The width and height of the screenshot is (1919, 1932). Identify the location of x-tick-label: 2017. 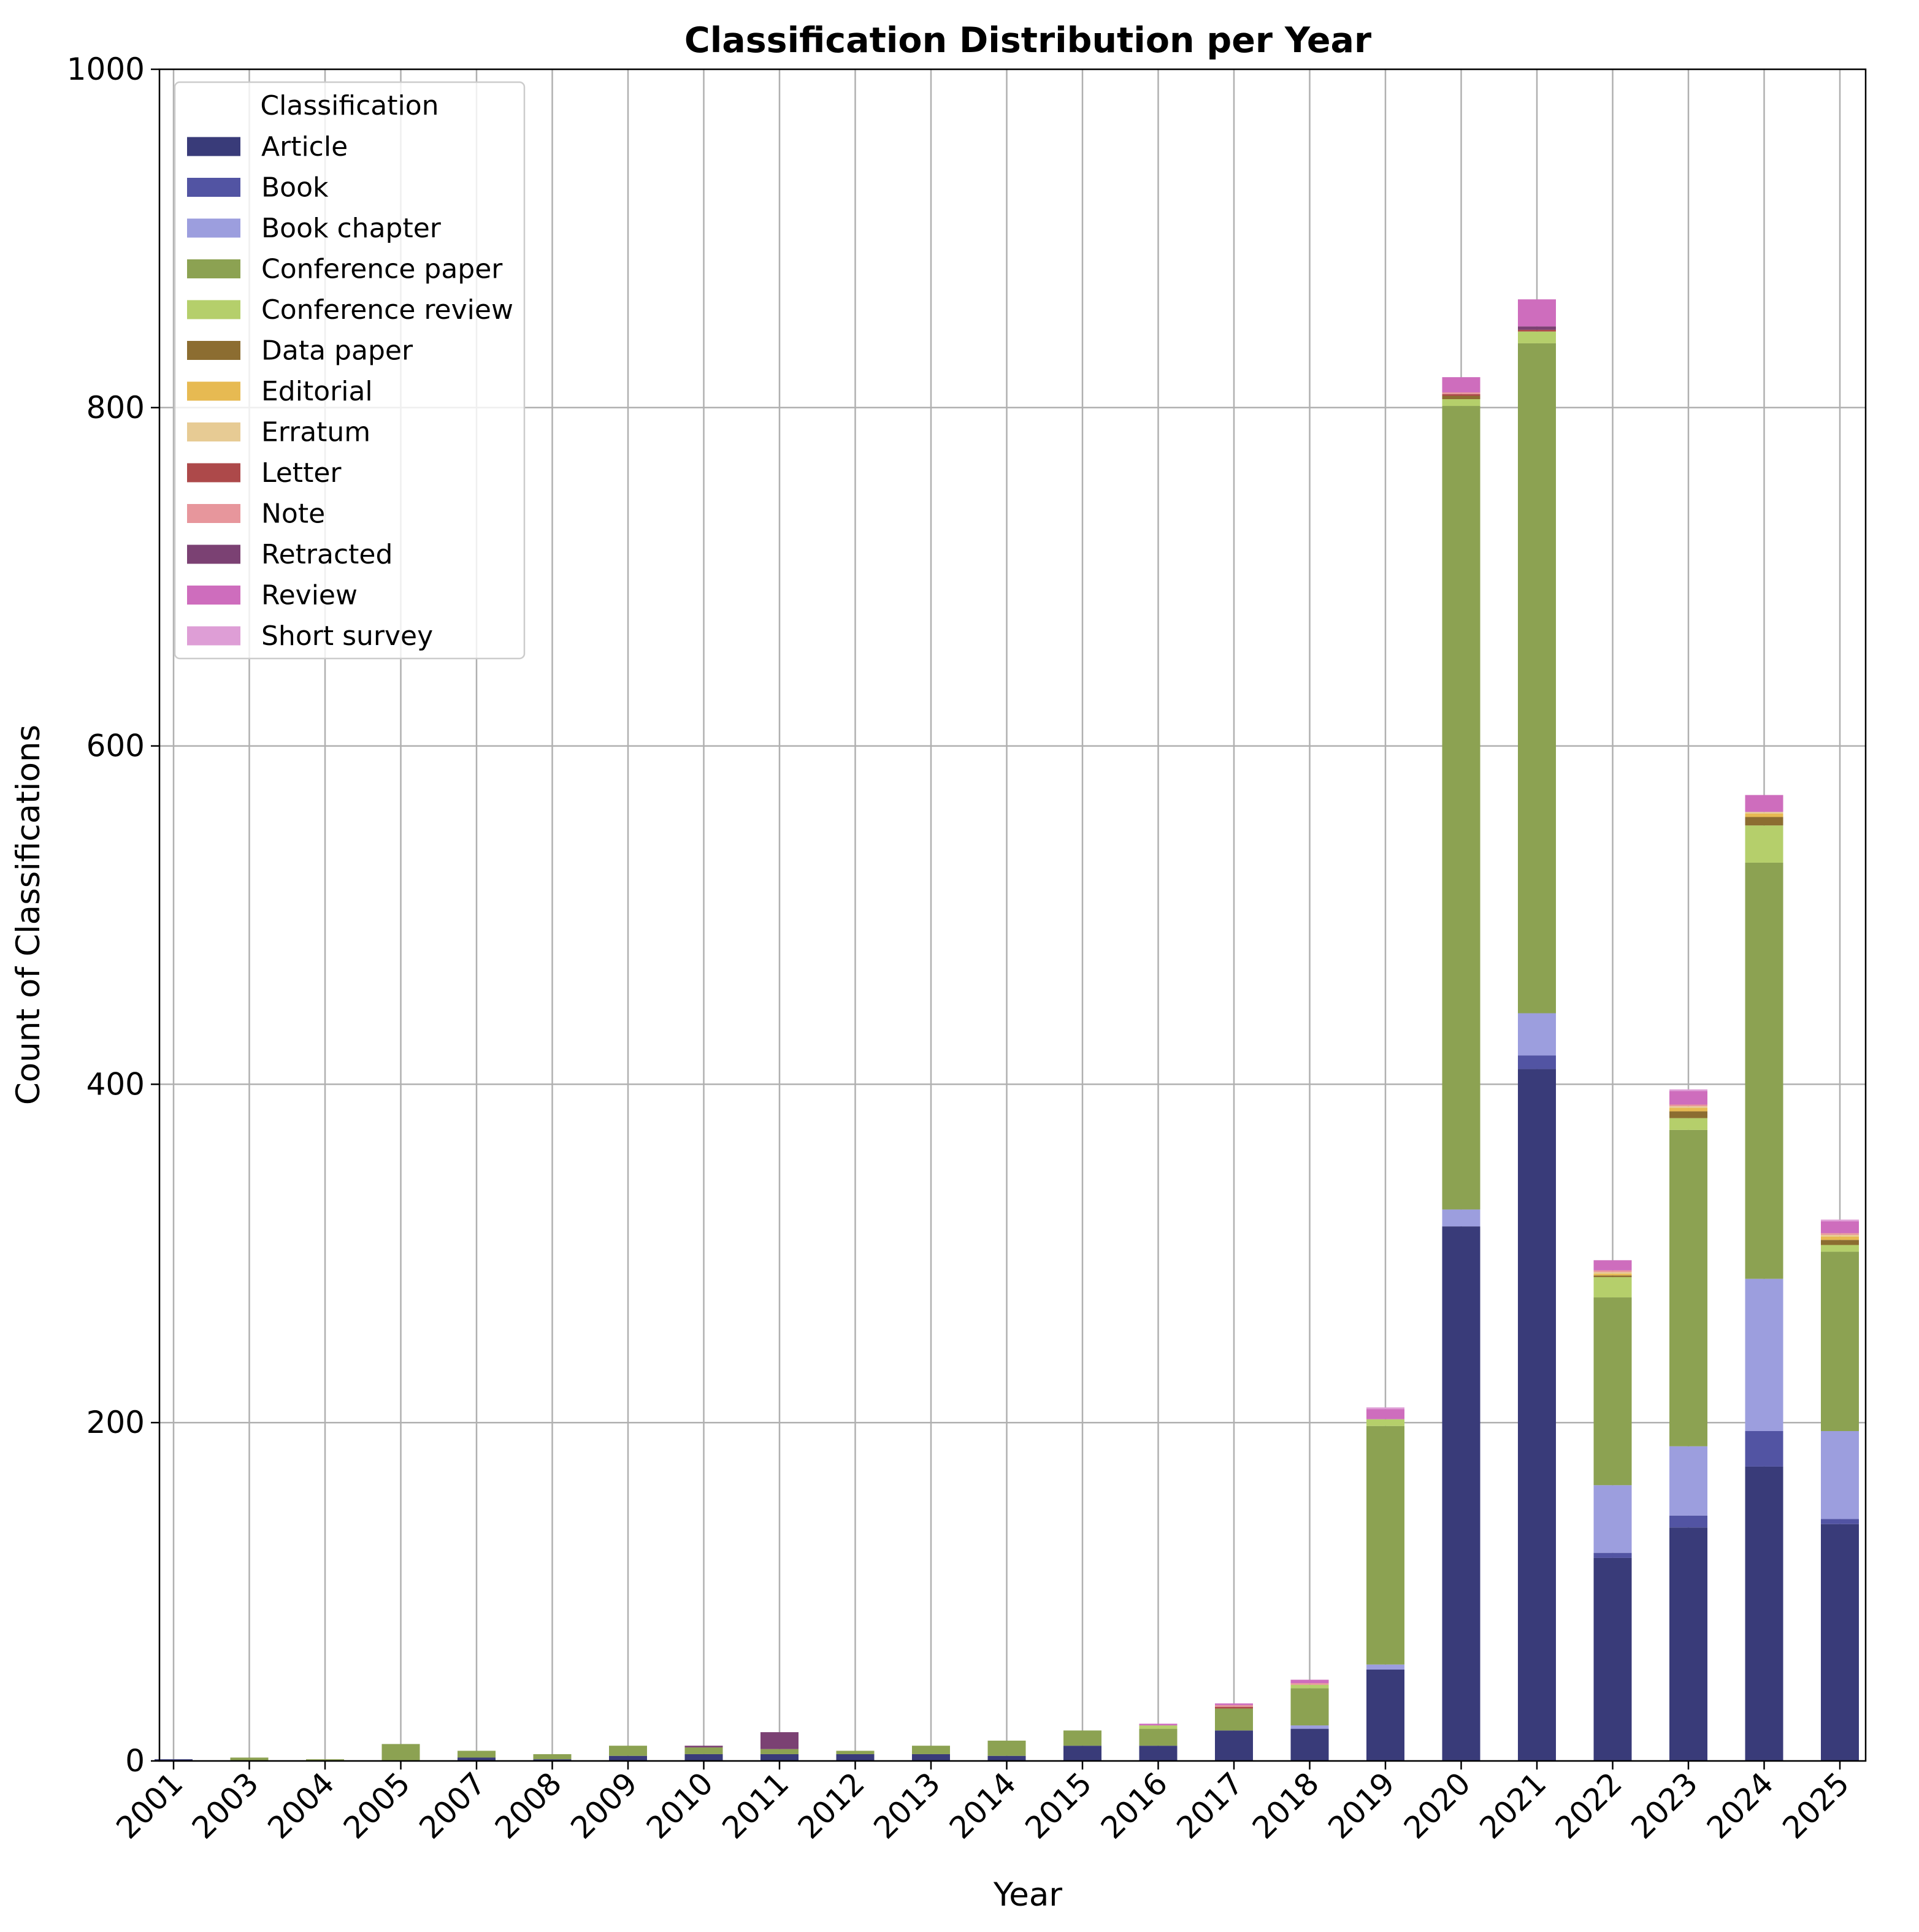
(1210, 1805).